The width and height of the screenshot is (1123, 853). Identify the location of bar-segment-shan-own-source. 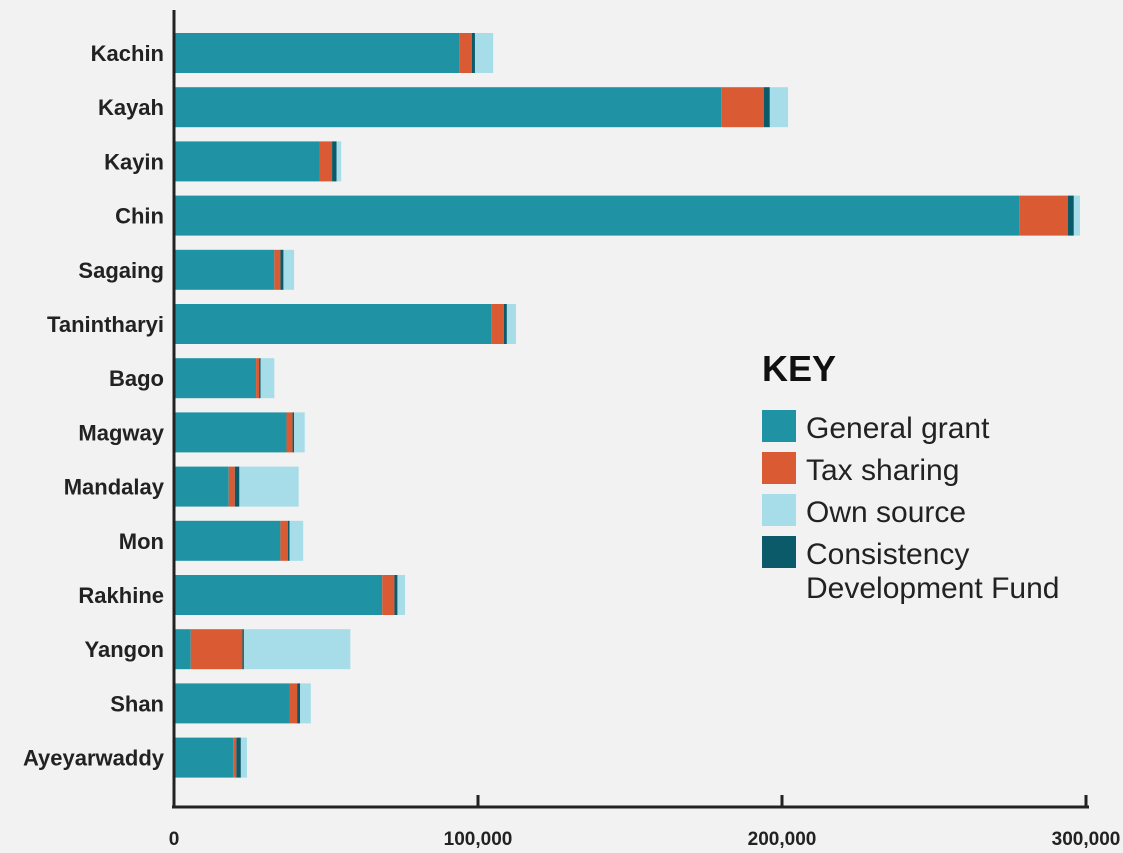
(305, 703).